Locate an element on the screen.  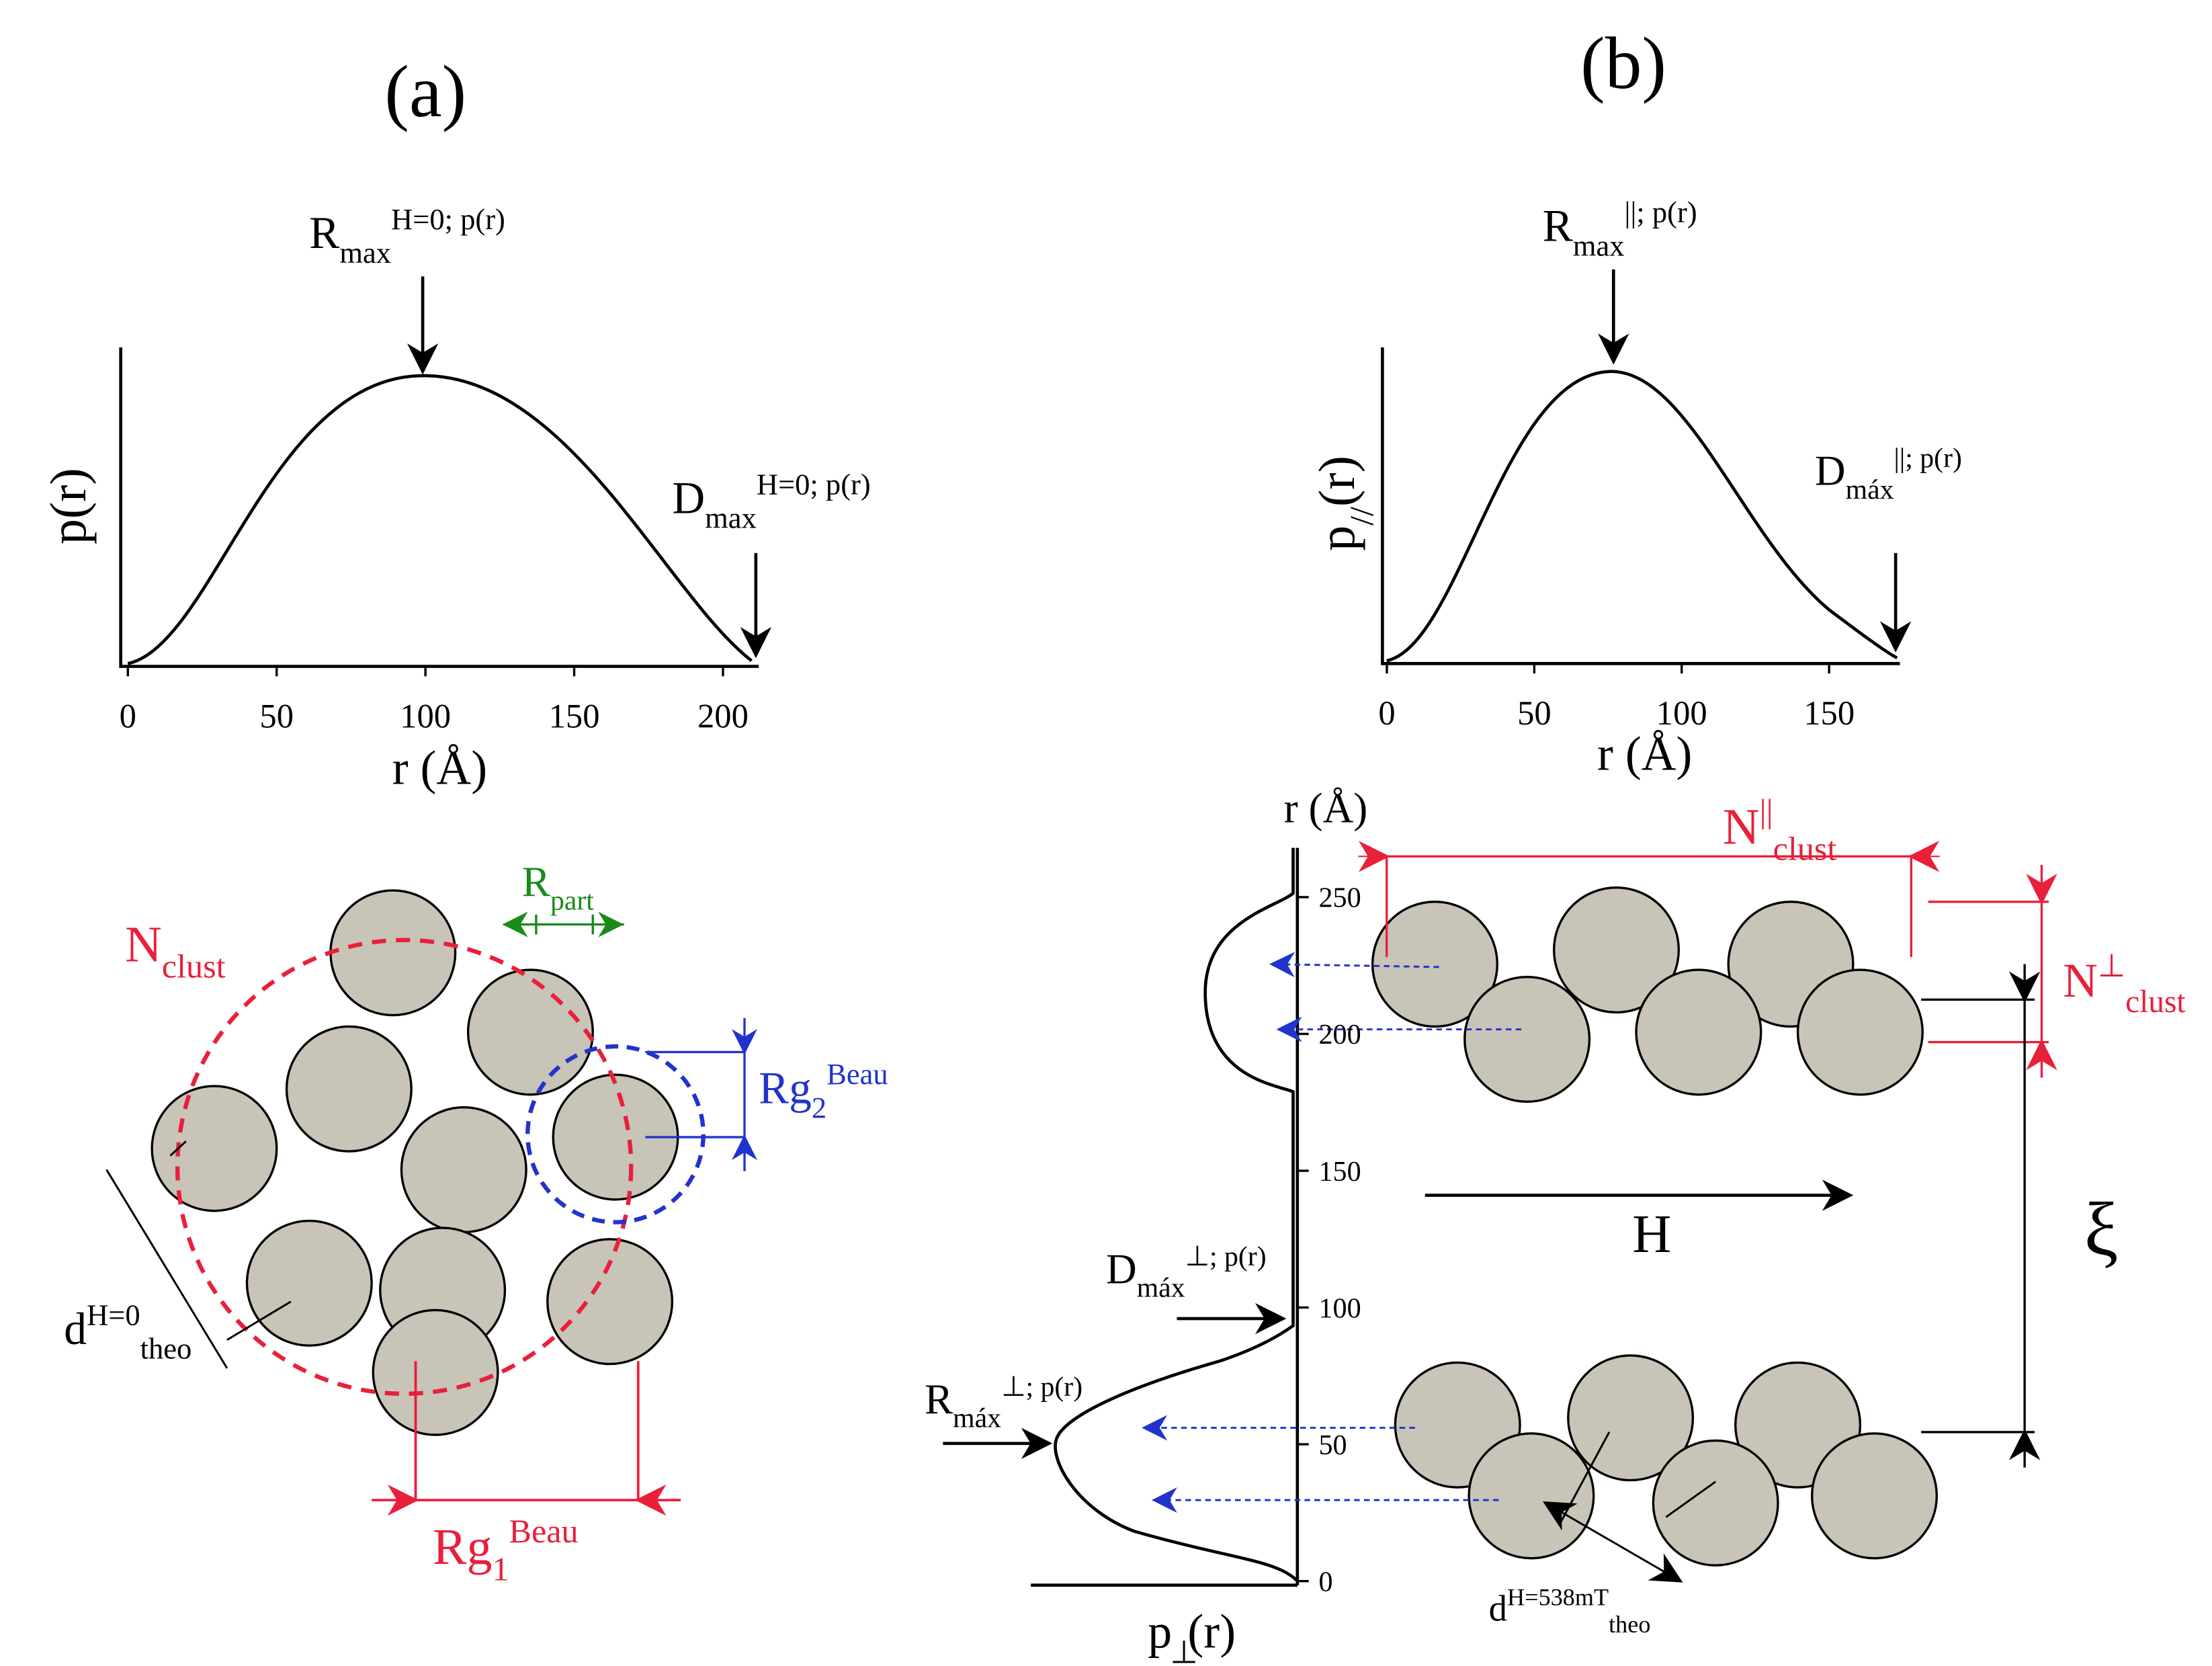
annotation: ξ is located at coordinates (2101, 1229).